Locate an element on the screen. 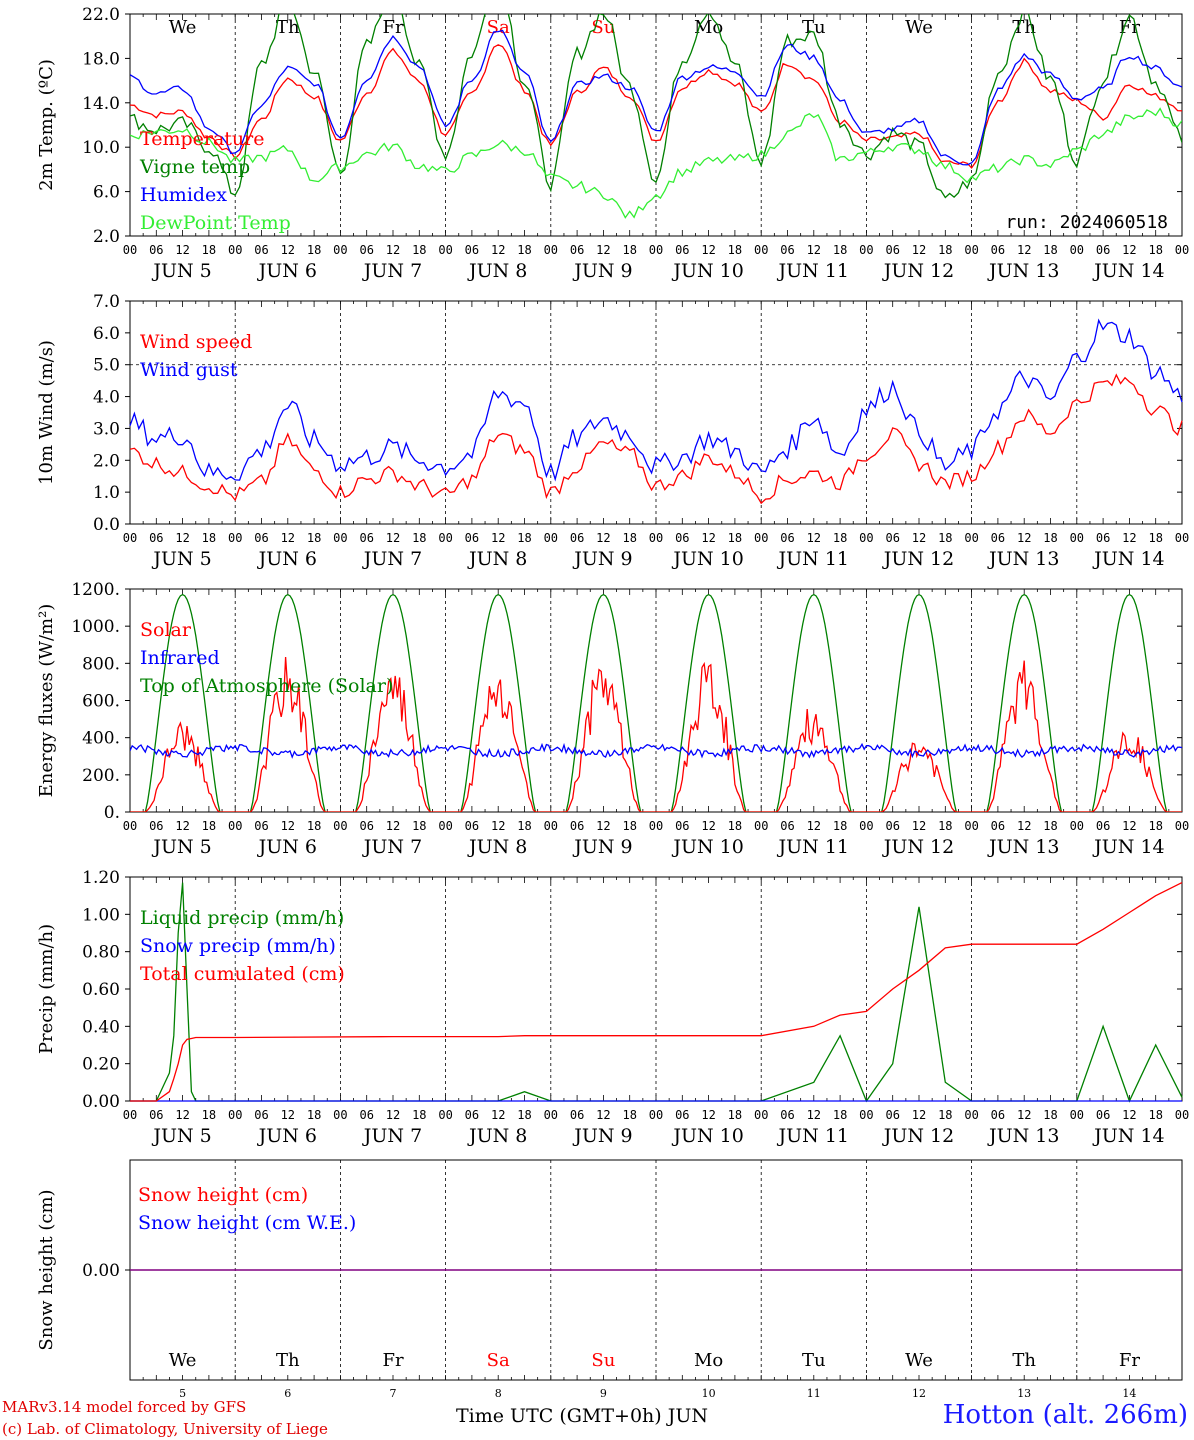 The image size is (1194, 1440). y-tick-label: 1.20 is located at coordinates (101, 878).